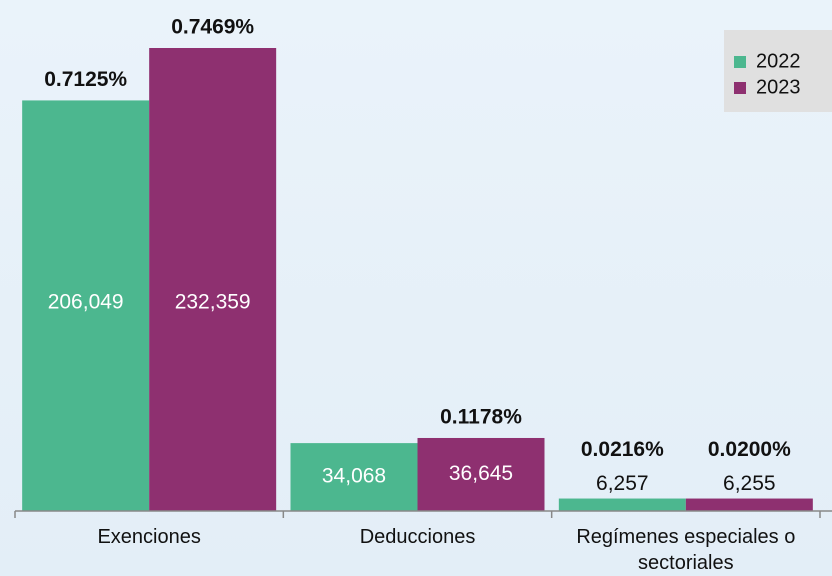  I want to click on value-label: 232,359, so click(213, 302).